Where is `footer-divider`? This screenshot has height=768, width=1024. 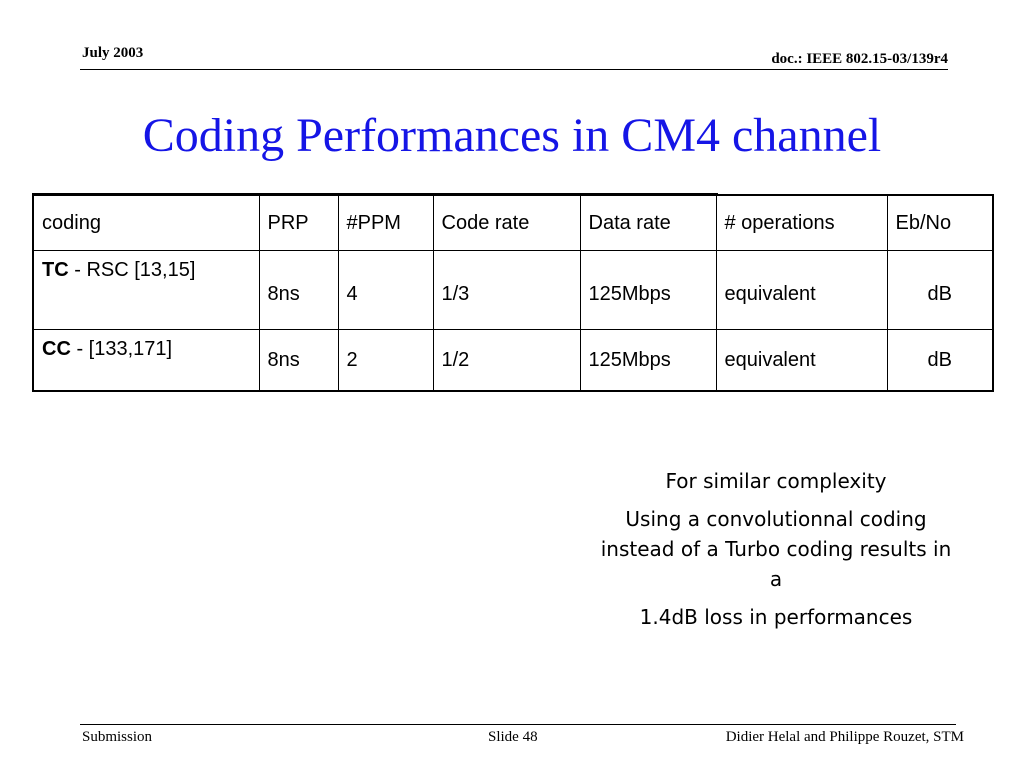
footer-divider is located at coordinates (518, 724).